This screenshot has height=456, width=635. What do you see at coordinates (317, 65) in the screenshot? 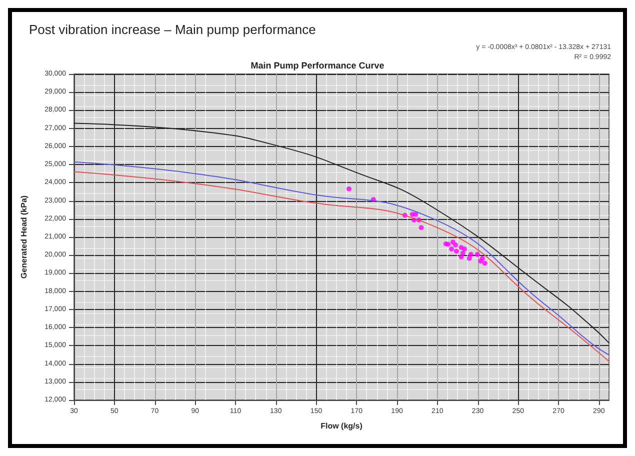
I see `chart-subtitle: Main Pump Performance Curve` at bounding box center [317, 65].